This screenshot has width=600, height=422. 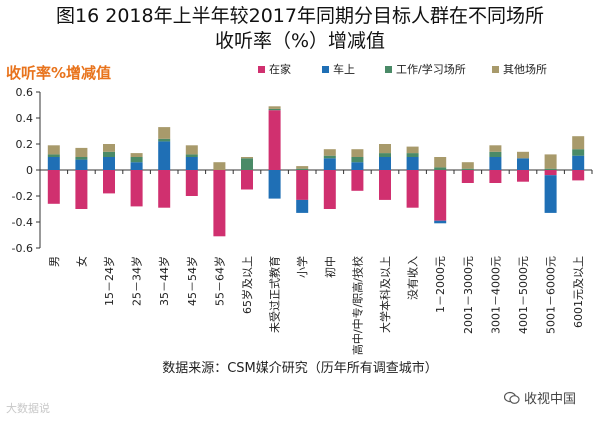 I want to click on x-tick-label: 45－54岁, so click(x=192, y=281).